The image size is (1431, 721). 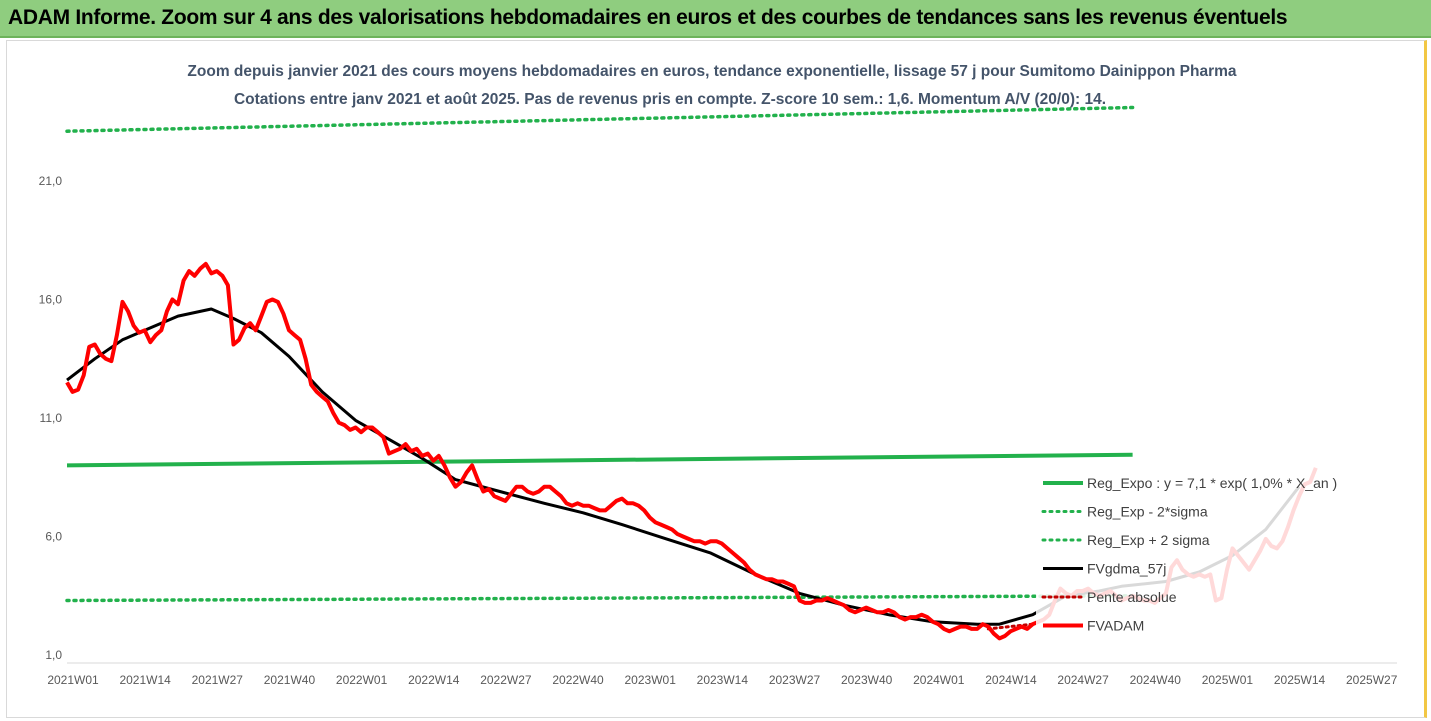 What do you see at coordinates (867, 680) in the screenshot?
I see `x-tick-label: 2023W40` at bounding box center [867, 680].